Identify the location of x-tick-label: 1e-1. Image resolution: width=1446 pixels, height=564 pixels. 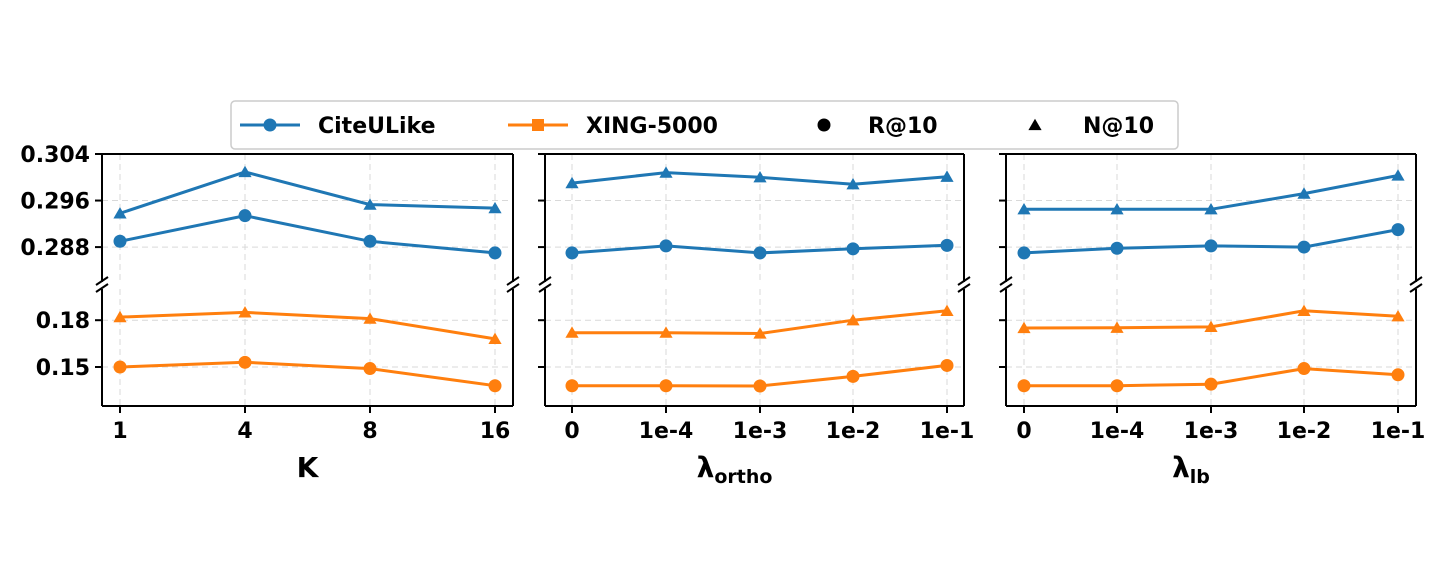
(1398, 431).